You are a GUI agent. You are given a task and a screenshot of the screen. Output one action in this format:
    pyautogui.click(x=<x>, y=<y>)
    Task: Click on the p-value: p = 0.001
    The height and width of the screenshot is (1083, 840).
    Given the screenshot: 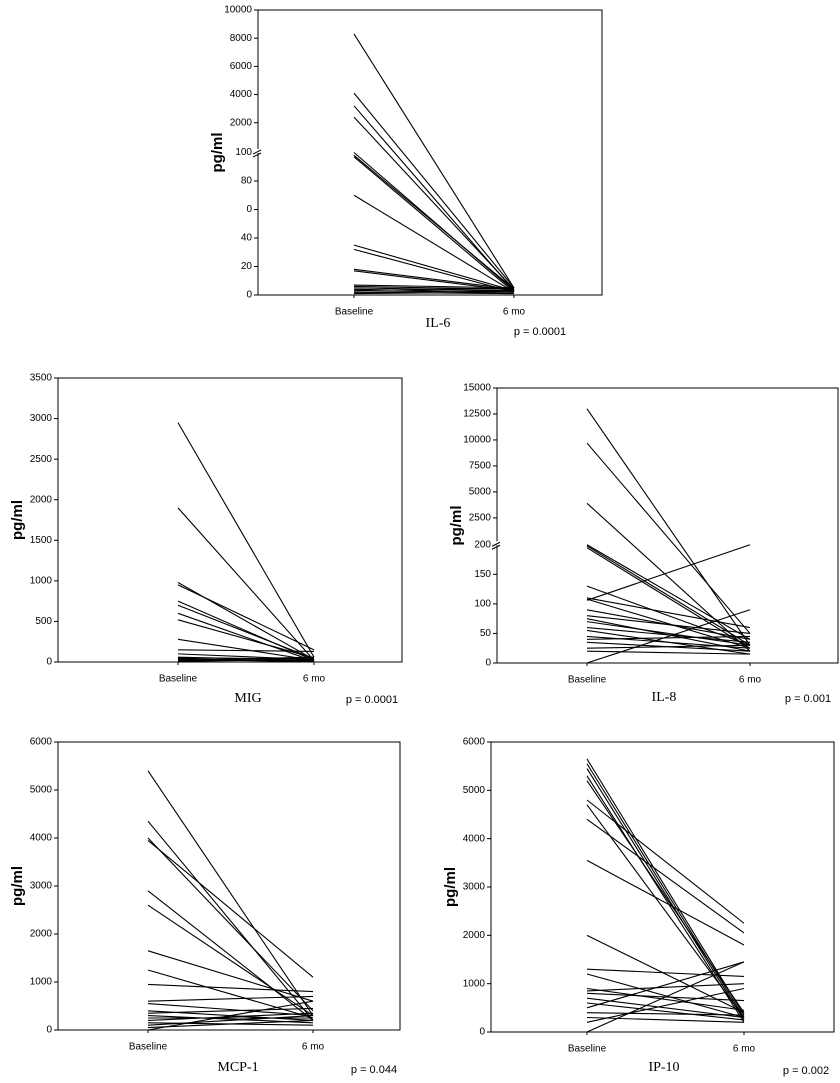 What is the action you would take?
    pyautogui.click(x=808, y=699)
    